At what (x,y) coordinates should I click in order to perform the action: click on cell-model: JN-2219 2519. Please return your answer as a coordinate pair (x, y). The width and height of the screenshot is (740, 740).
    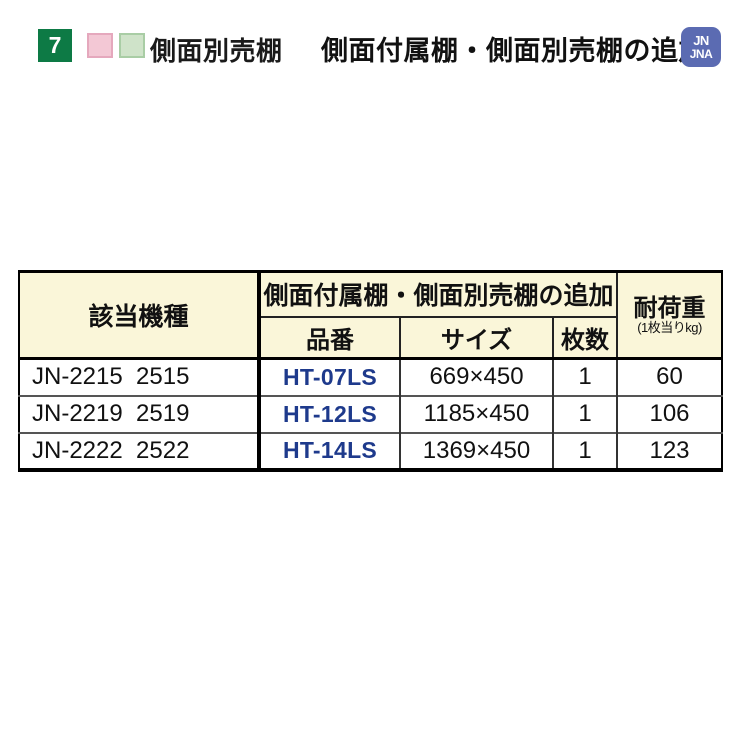
    Looking at the image, I should click on (140, 413).